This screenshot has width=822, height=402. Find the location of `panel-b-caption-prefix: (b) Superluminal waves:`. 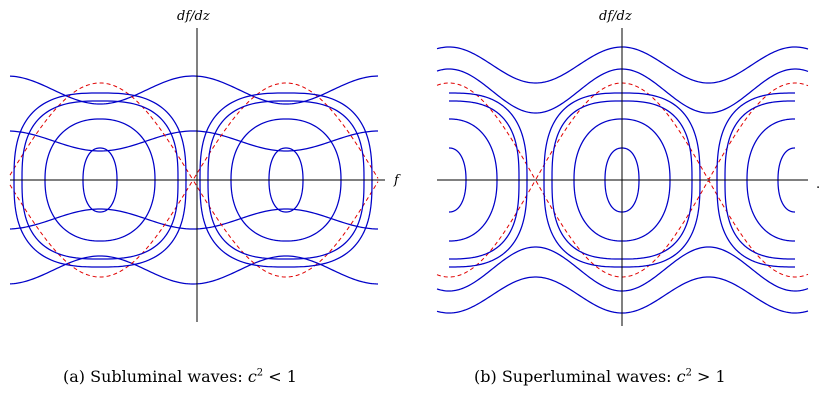

panel-b-caption-prefix: (b) Superluminal waves: is located at coordinates (575, 376).